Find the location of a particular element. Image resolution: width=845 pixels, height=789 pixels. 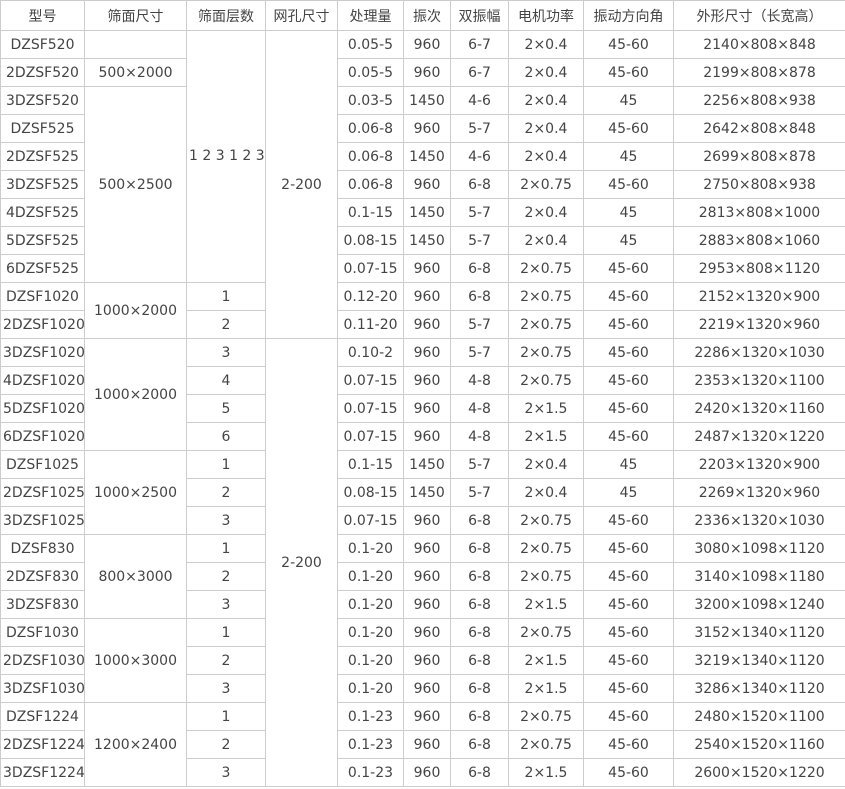

cell-layers: 5 is located at coordinates (226, 408).